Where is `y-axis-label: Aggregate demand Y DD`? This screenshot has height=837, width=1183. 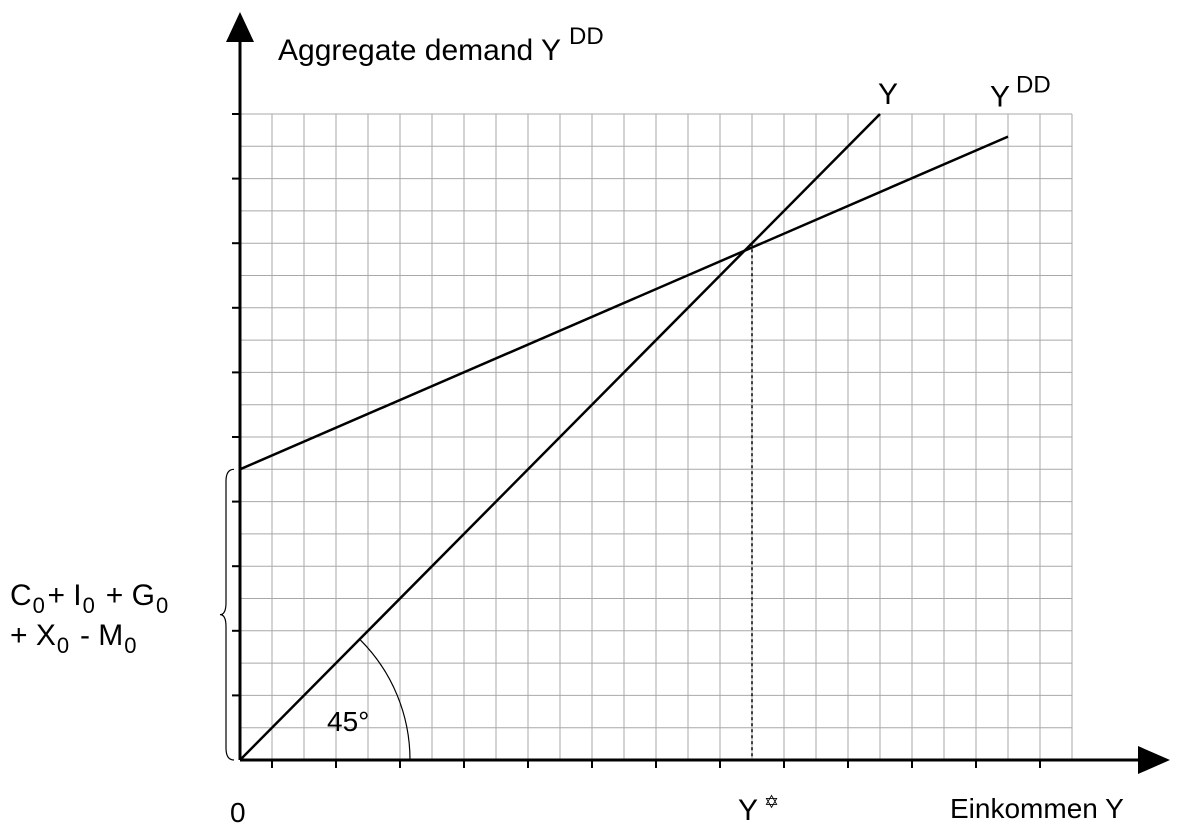 y-axis-label: Aggregate demand Y DD is located at coordinates (441, 45).